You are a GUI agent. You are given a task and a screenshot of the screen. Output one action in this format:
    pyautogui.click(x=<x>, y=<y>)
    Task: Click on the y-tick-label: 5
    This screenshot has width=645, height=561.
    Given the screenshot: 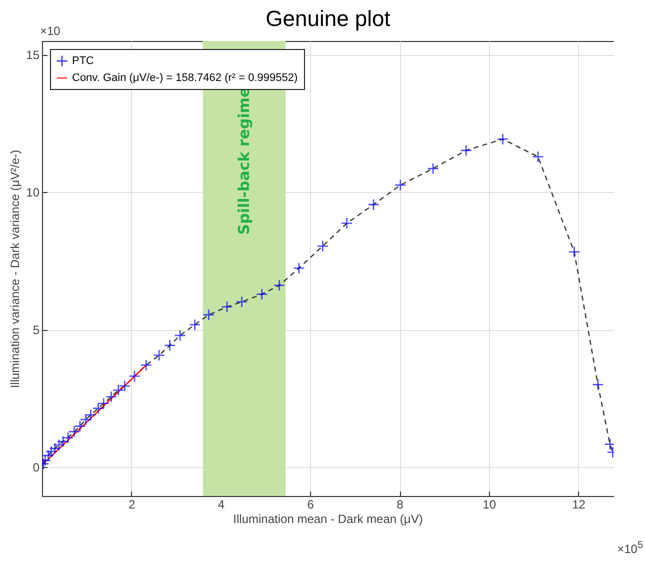 What is the action you would take?
    pyautogui.click(x=36, y=330)
    